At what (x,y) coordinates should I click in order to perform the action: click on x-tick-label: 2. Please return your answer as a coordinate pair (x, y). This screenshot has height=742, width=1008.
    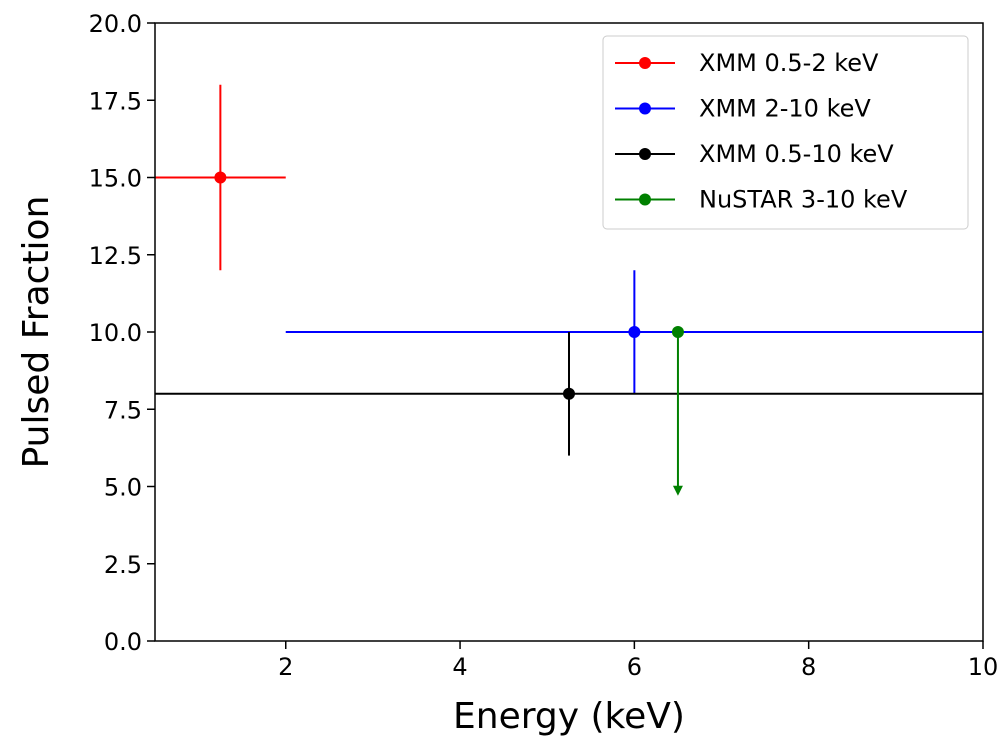
    Looking at the image, I should click on (285, 667).